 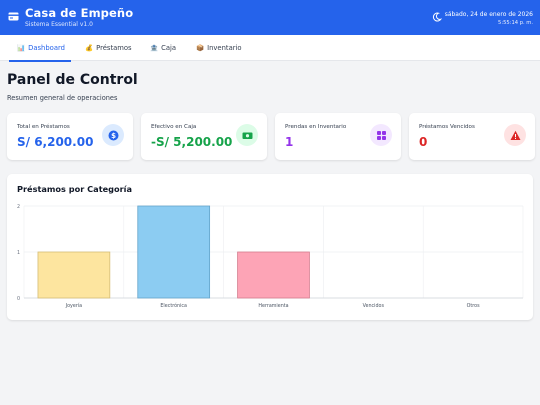 What do you see at coordinates (200, 48) in the screenshot?
I see `box-icon: 📦` at bounding box center [200, 48].